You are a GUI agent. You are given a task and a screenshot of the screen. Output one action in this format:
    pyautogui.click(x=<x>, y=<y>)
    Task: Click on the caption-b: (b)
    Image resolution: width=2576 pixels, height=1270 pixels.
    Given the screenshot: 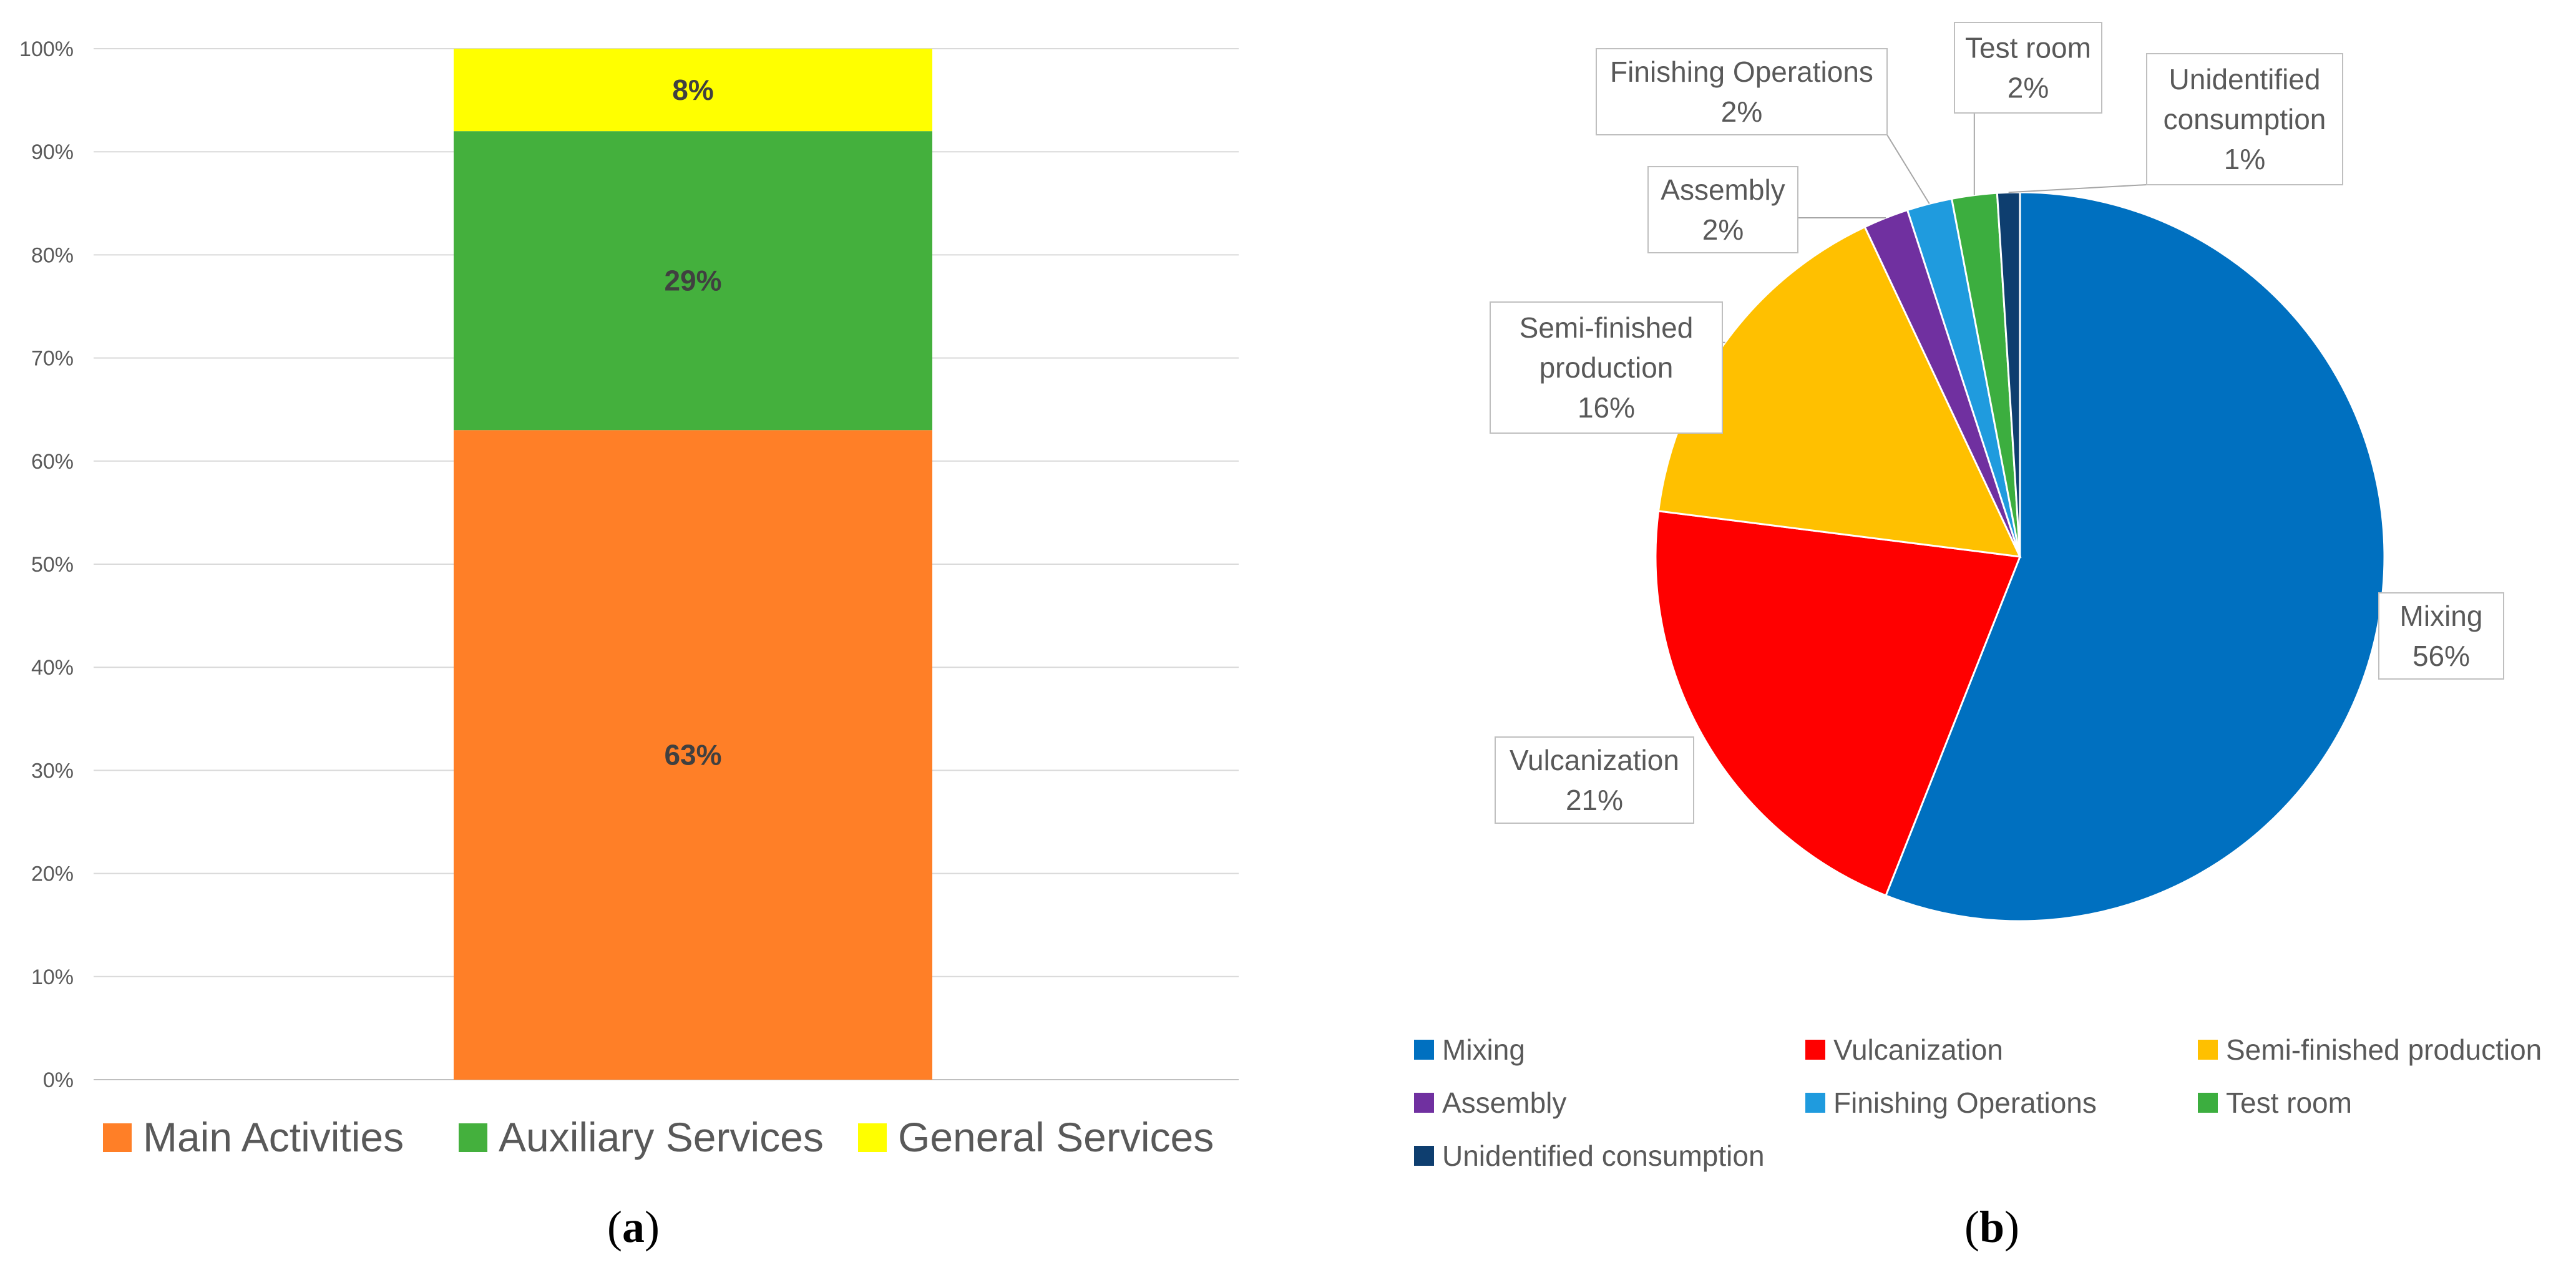 What is the action you would take?
    pyautogui.click(x=1991, y=1227)
    